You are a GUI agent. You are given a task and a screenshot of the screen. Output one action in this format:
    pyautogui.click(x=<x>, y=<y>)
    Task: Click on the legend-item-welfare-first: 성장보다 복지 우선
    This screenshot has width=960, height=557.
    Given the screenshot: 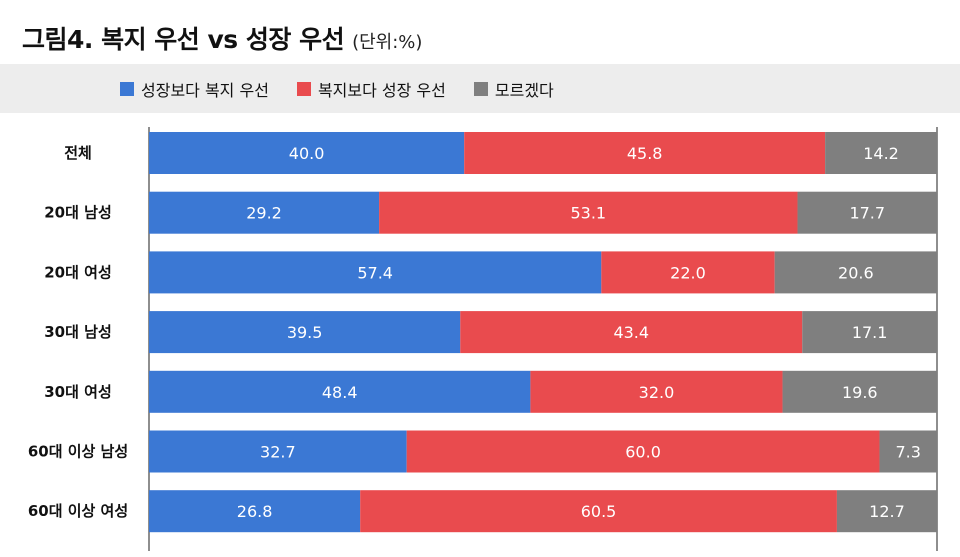 What is the action you would take?
    pyautogui.click(x=194, y=89)
    